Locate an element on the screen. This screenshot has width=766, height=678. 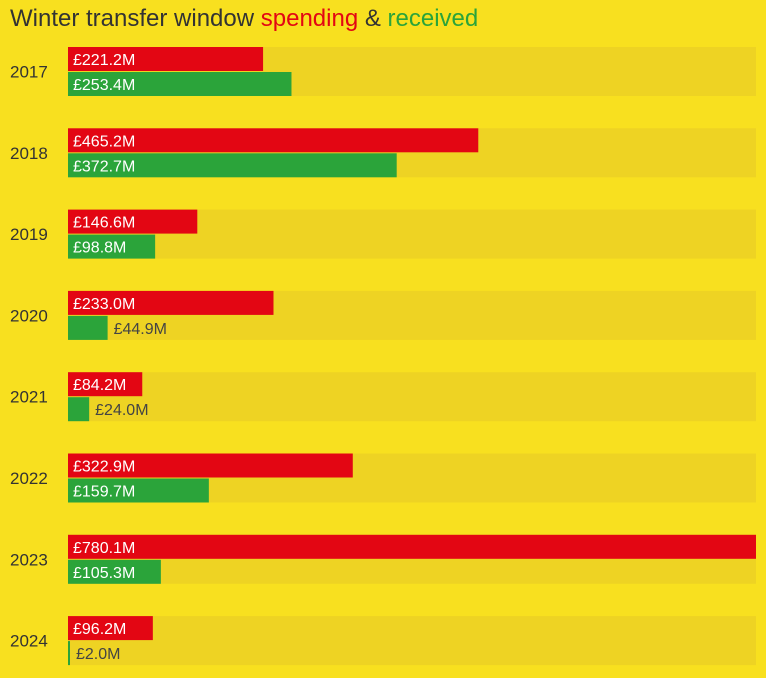
received-value-label: £2.0M is located at coordinates (98, 654).